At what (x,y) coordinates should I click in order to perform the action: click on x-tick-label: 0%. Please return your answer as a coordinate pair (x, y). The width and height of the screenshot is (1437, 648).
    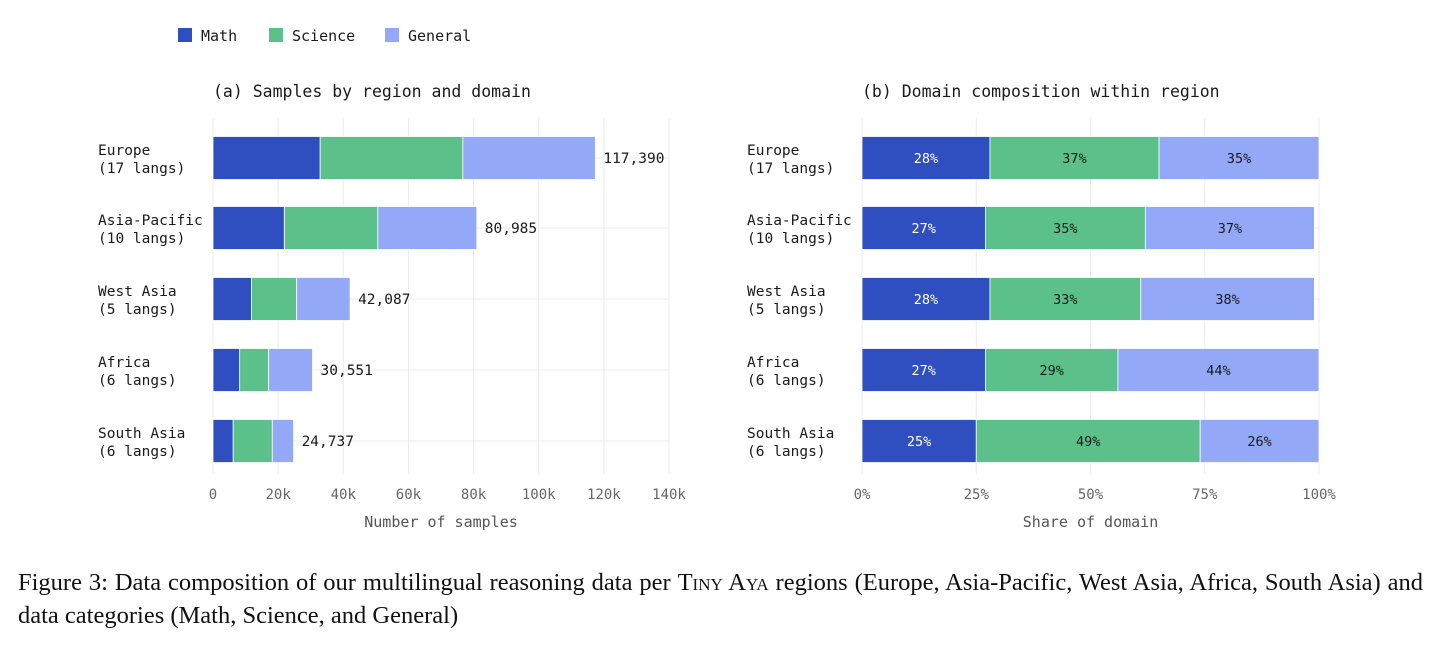
    Looking at the image, I should click on (862, 495).